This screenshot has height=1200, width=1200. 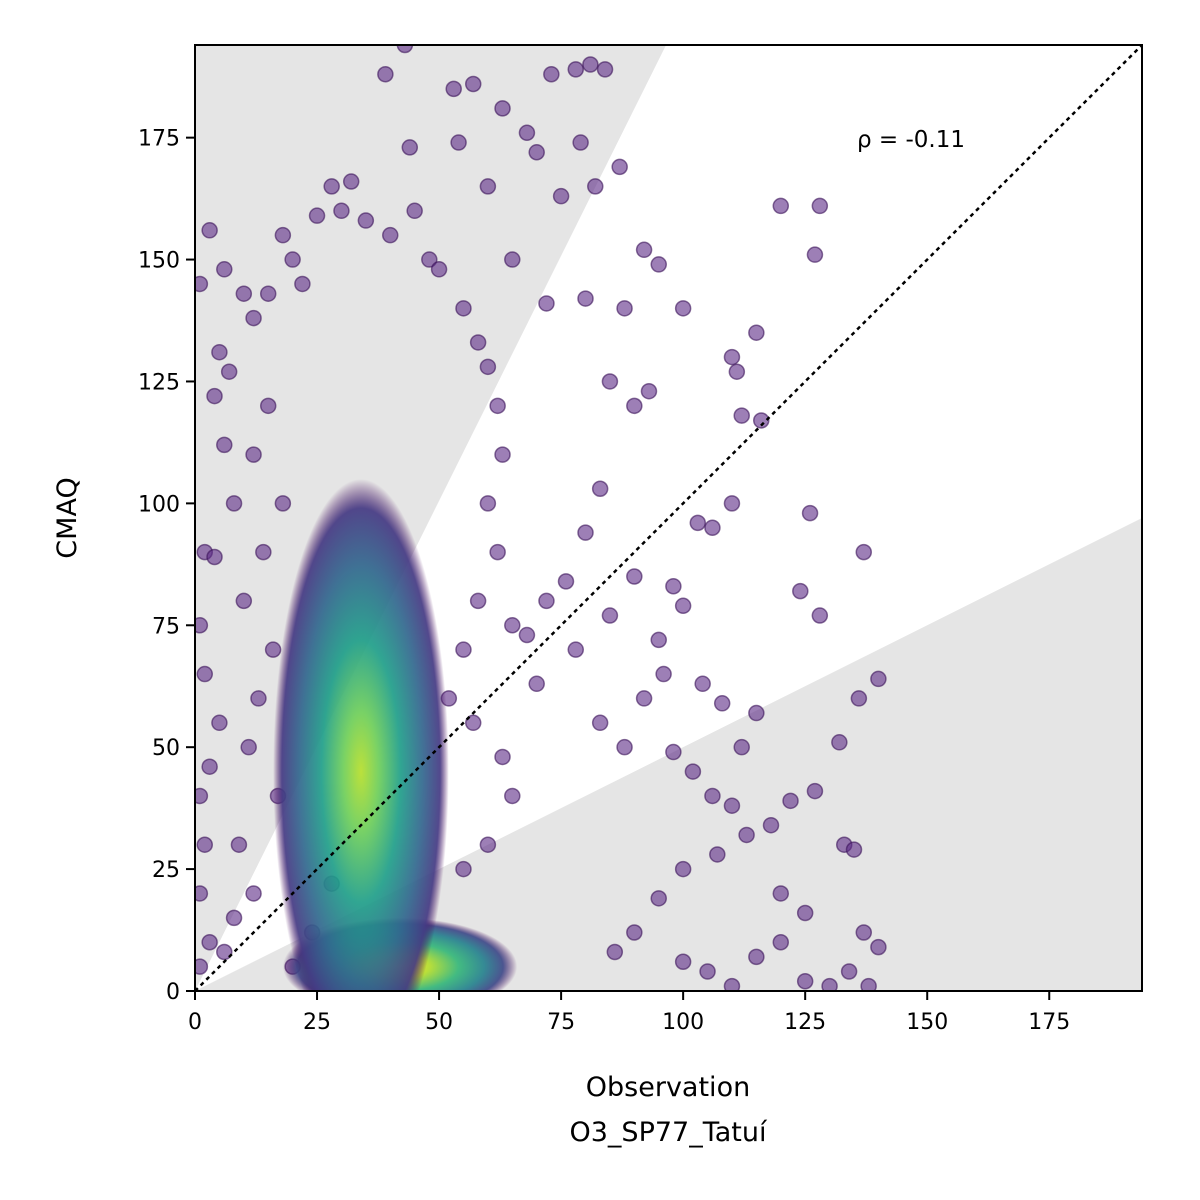 What do you see at coordinates (166, 870) in the screenshot?
I see `y-tick-label: 25` at bounding box center [166, 870].